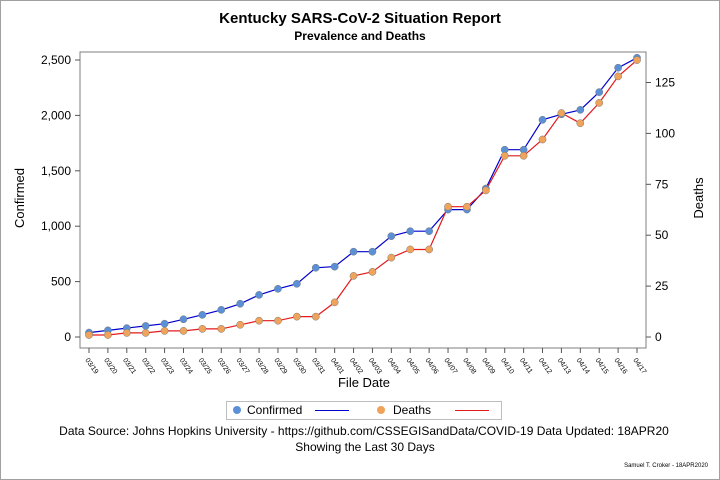 This screenshot has width=720, height=480. Describe the element at coordinates (620, 366) in the screenshot. I see `x-tick-label: 04/16` at that location.